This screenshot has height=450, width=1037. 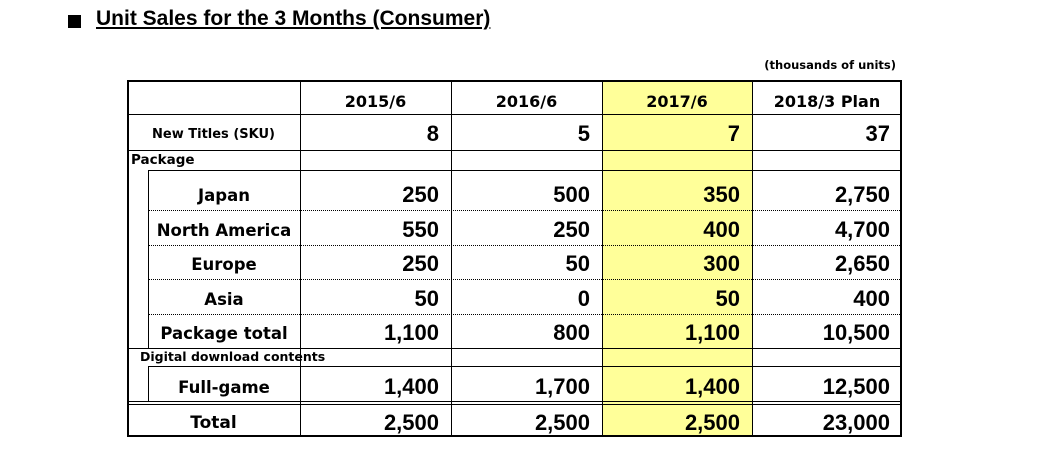 What do you see at coordinates (571, 194) in the screenshot?
I see `value-cell: 500` at bounding box center [571, 194].